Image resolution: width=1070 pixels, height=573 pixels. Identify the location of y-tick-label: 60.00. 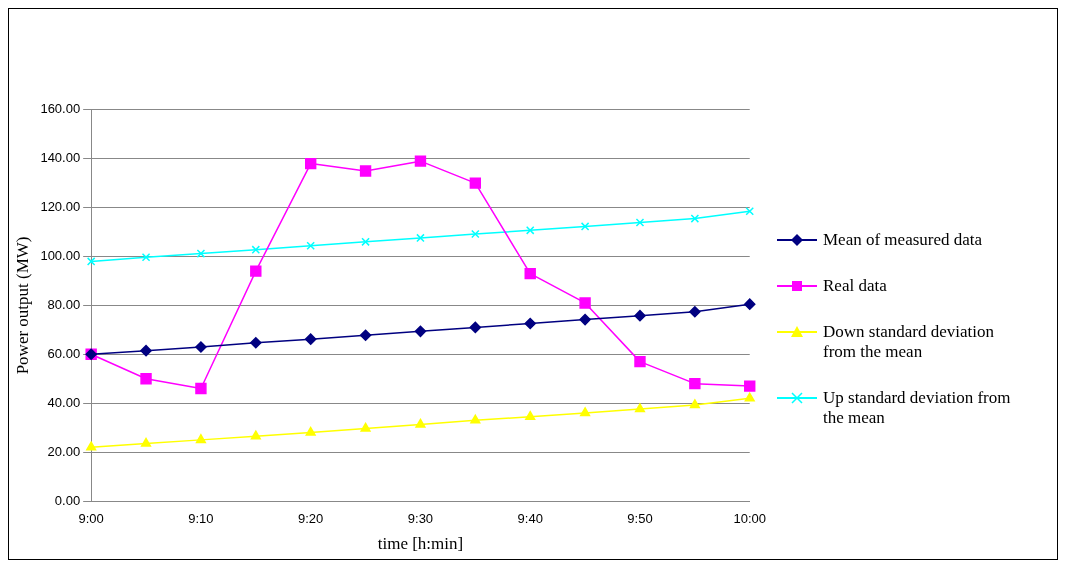
(64, 353).